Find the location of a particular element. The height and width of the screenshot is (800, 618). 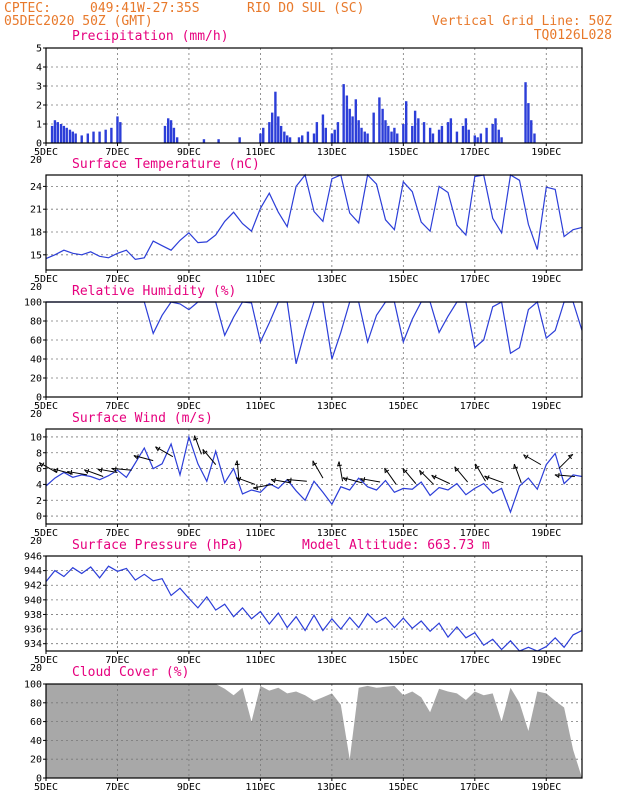

wind-ytick-label: 2 is located at coordinates (39, 501).